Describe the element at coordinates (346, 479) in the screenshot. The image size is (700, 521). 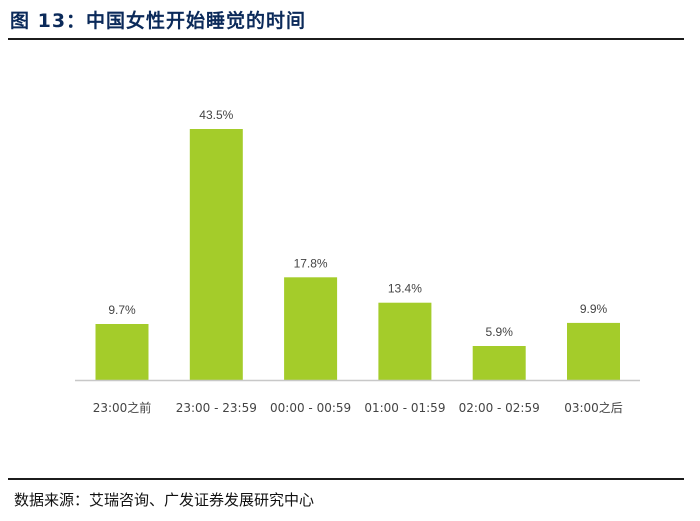
I see `source-rule` at that location.